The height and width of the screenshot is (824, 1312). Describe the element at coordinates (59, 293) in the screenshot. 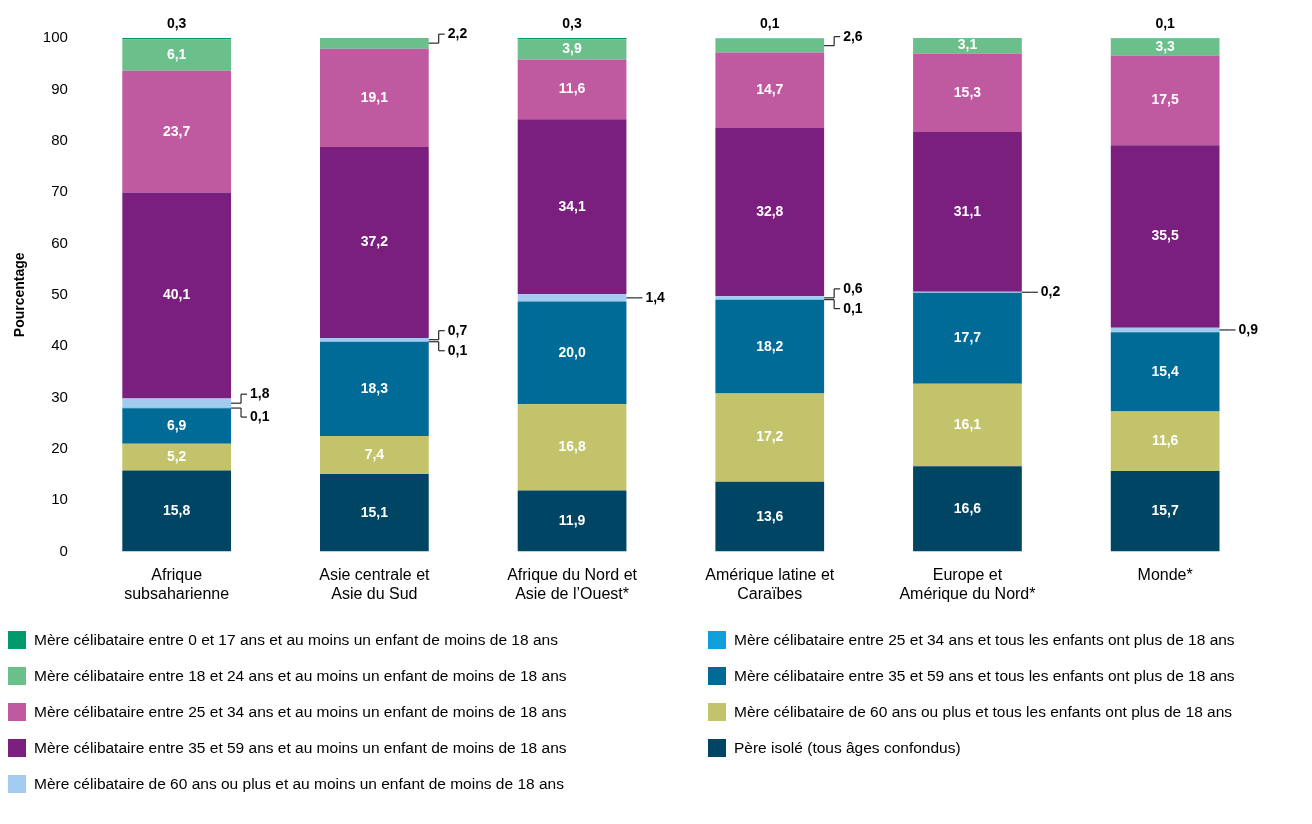

I see `y-tick-label: 50` at that location.